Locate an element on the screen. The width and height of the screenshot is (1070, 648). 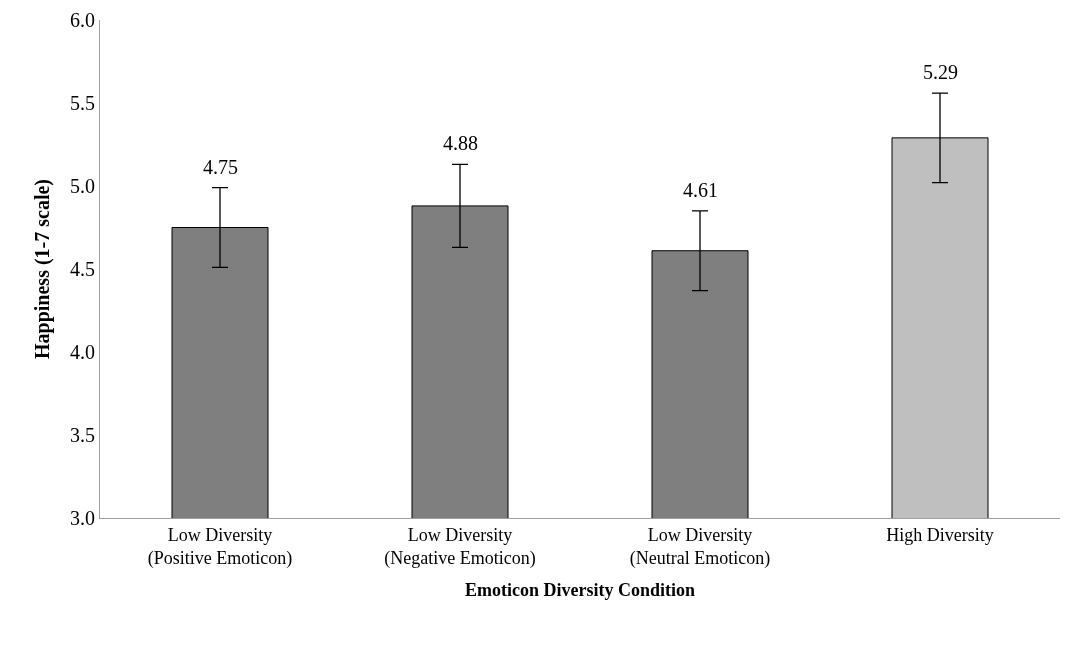
y-tick-label: 3.5 is located at coordinates (82, 435).